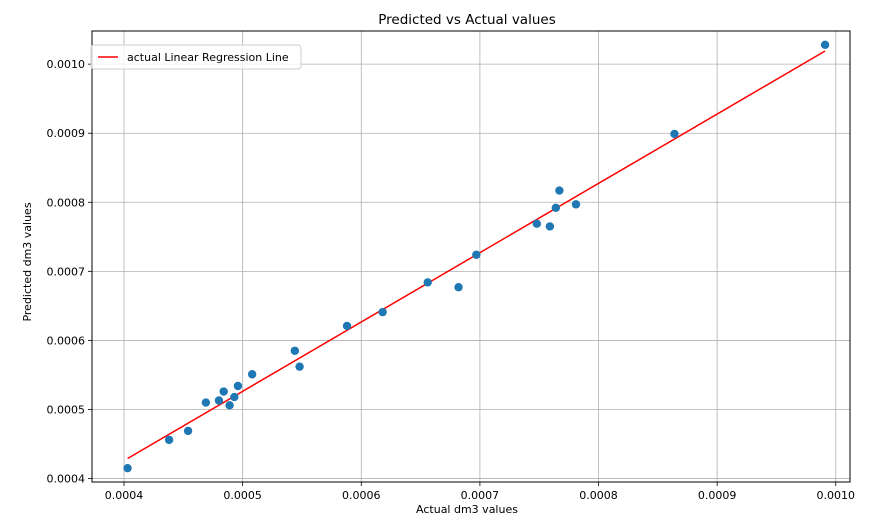 This screenshot has width=874, height=525. I want to click on y-tick-label: 0.0004, so click(66, 479).